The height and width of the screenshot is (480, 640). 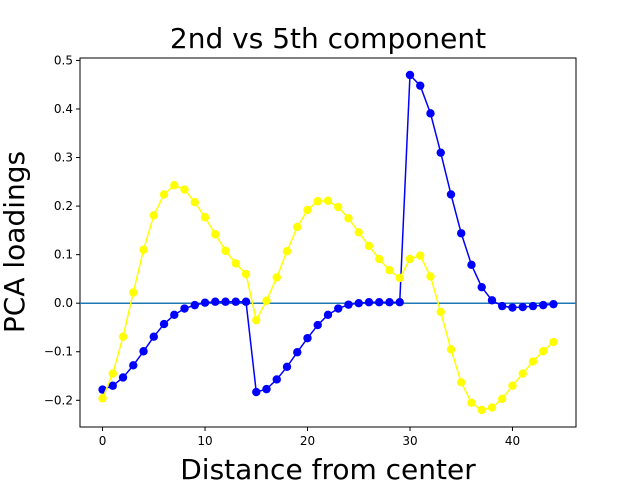 I want to click on x-tick-label: 30, so click(x=409, y=441).